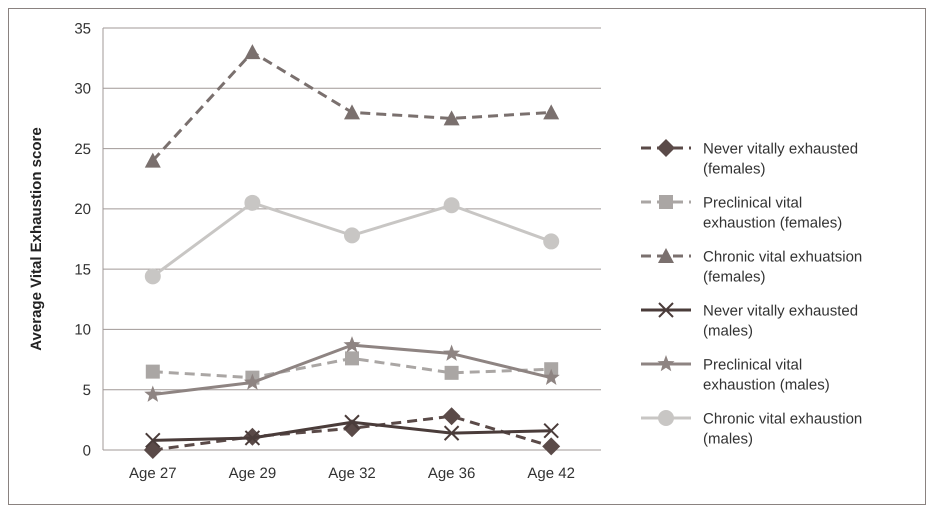 The image size is (934, 513). I want to click on legend-label: Preclinical vital exhaustion (females), so click(772, 213).